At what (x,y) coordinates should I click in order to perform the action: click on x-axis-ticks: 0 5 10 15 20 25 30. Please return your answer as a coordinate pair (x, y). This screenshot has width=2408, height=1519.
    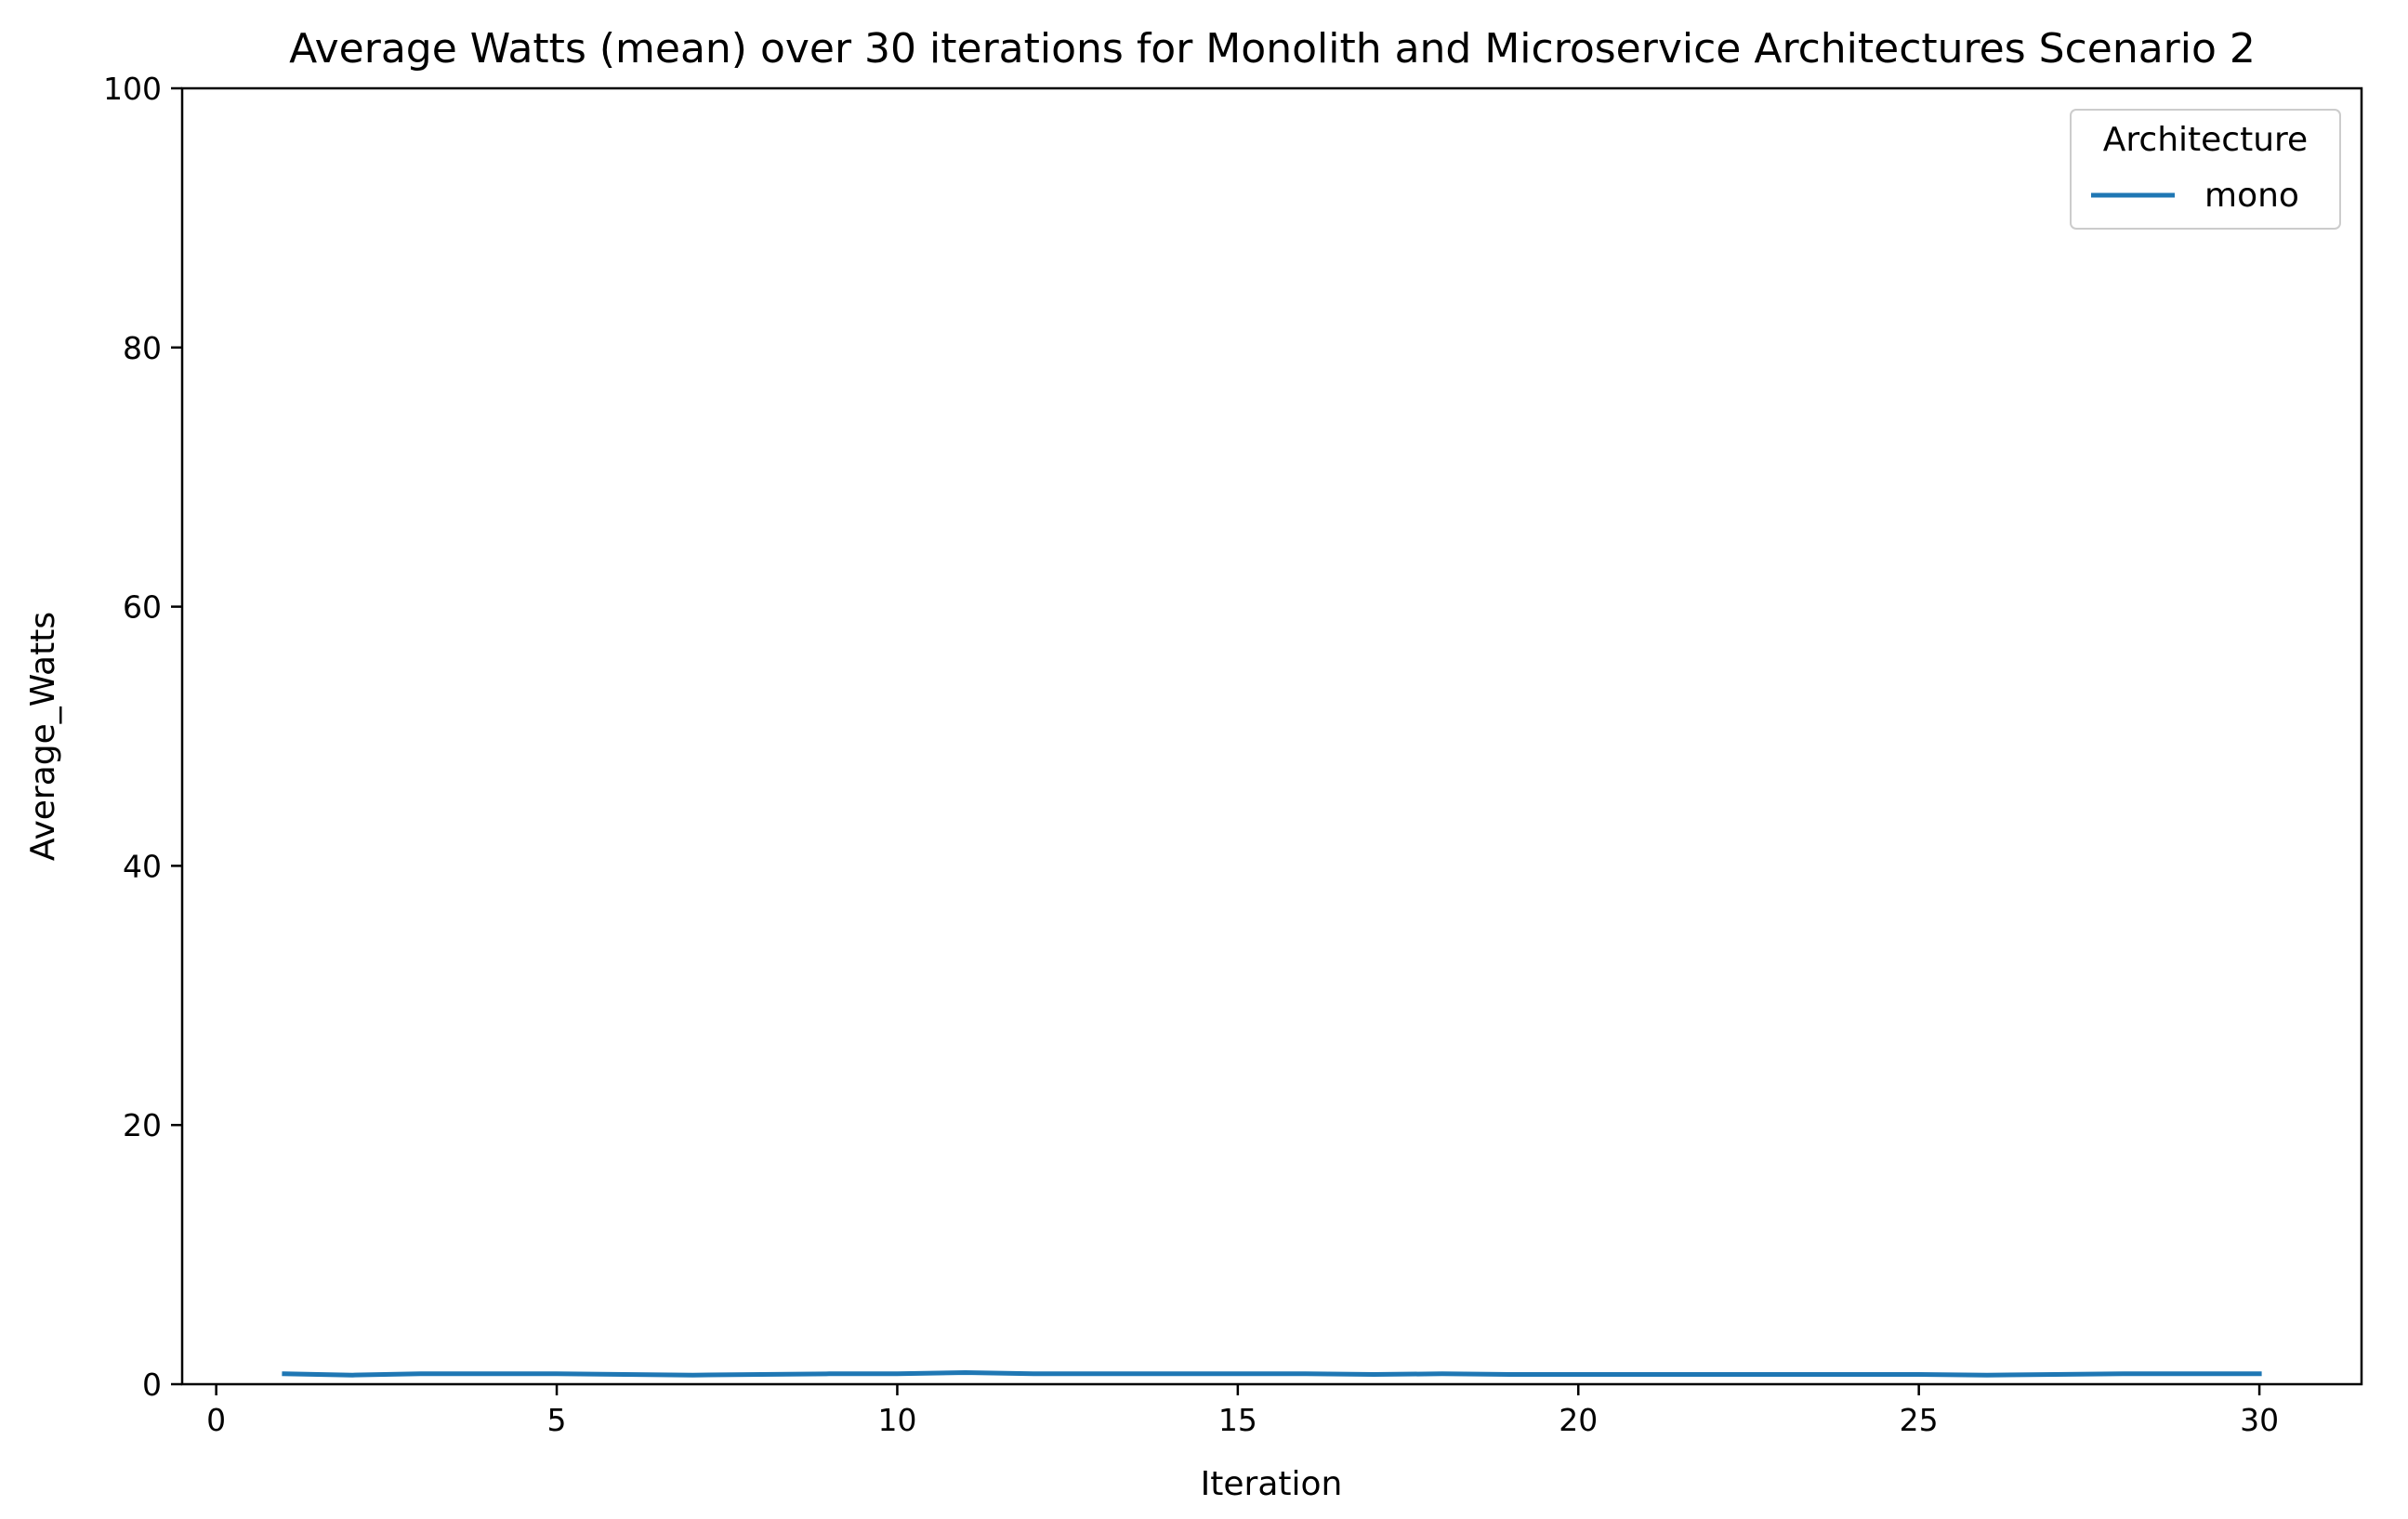
    Looking at the image, I should click on (1242, 1411).